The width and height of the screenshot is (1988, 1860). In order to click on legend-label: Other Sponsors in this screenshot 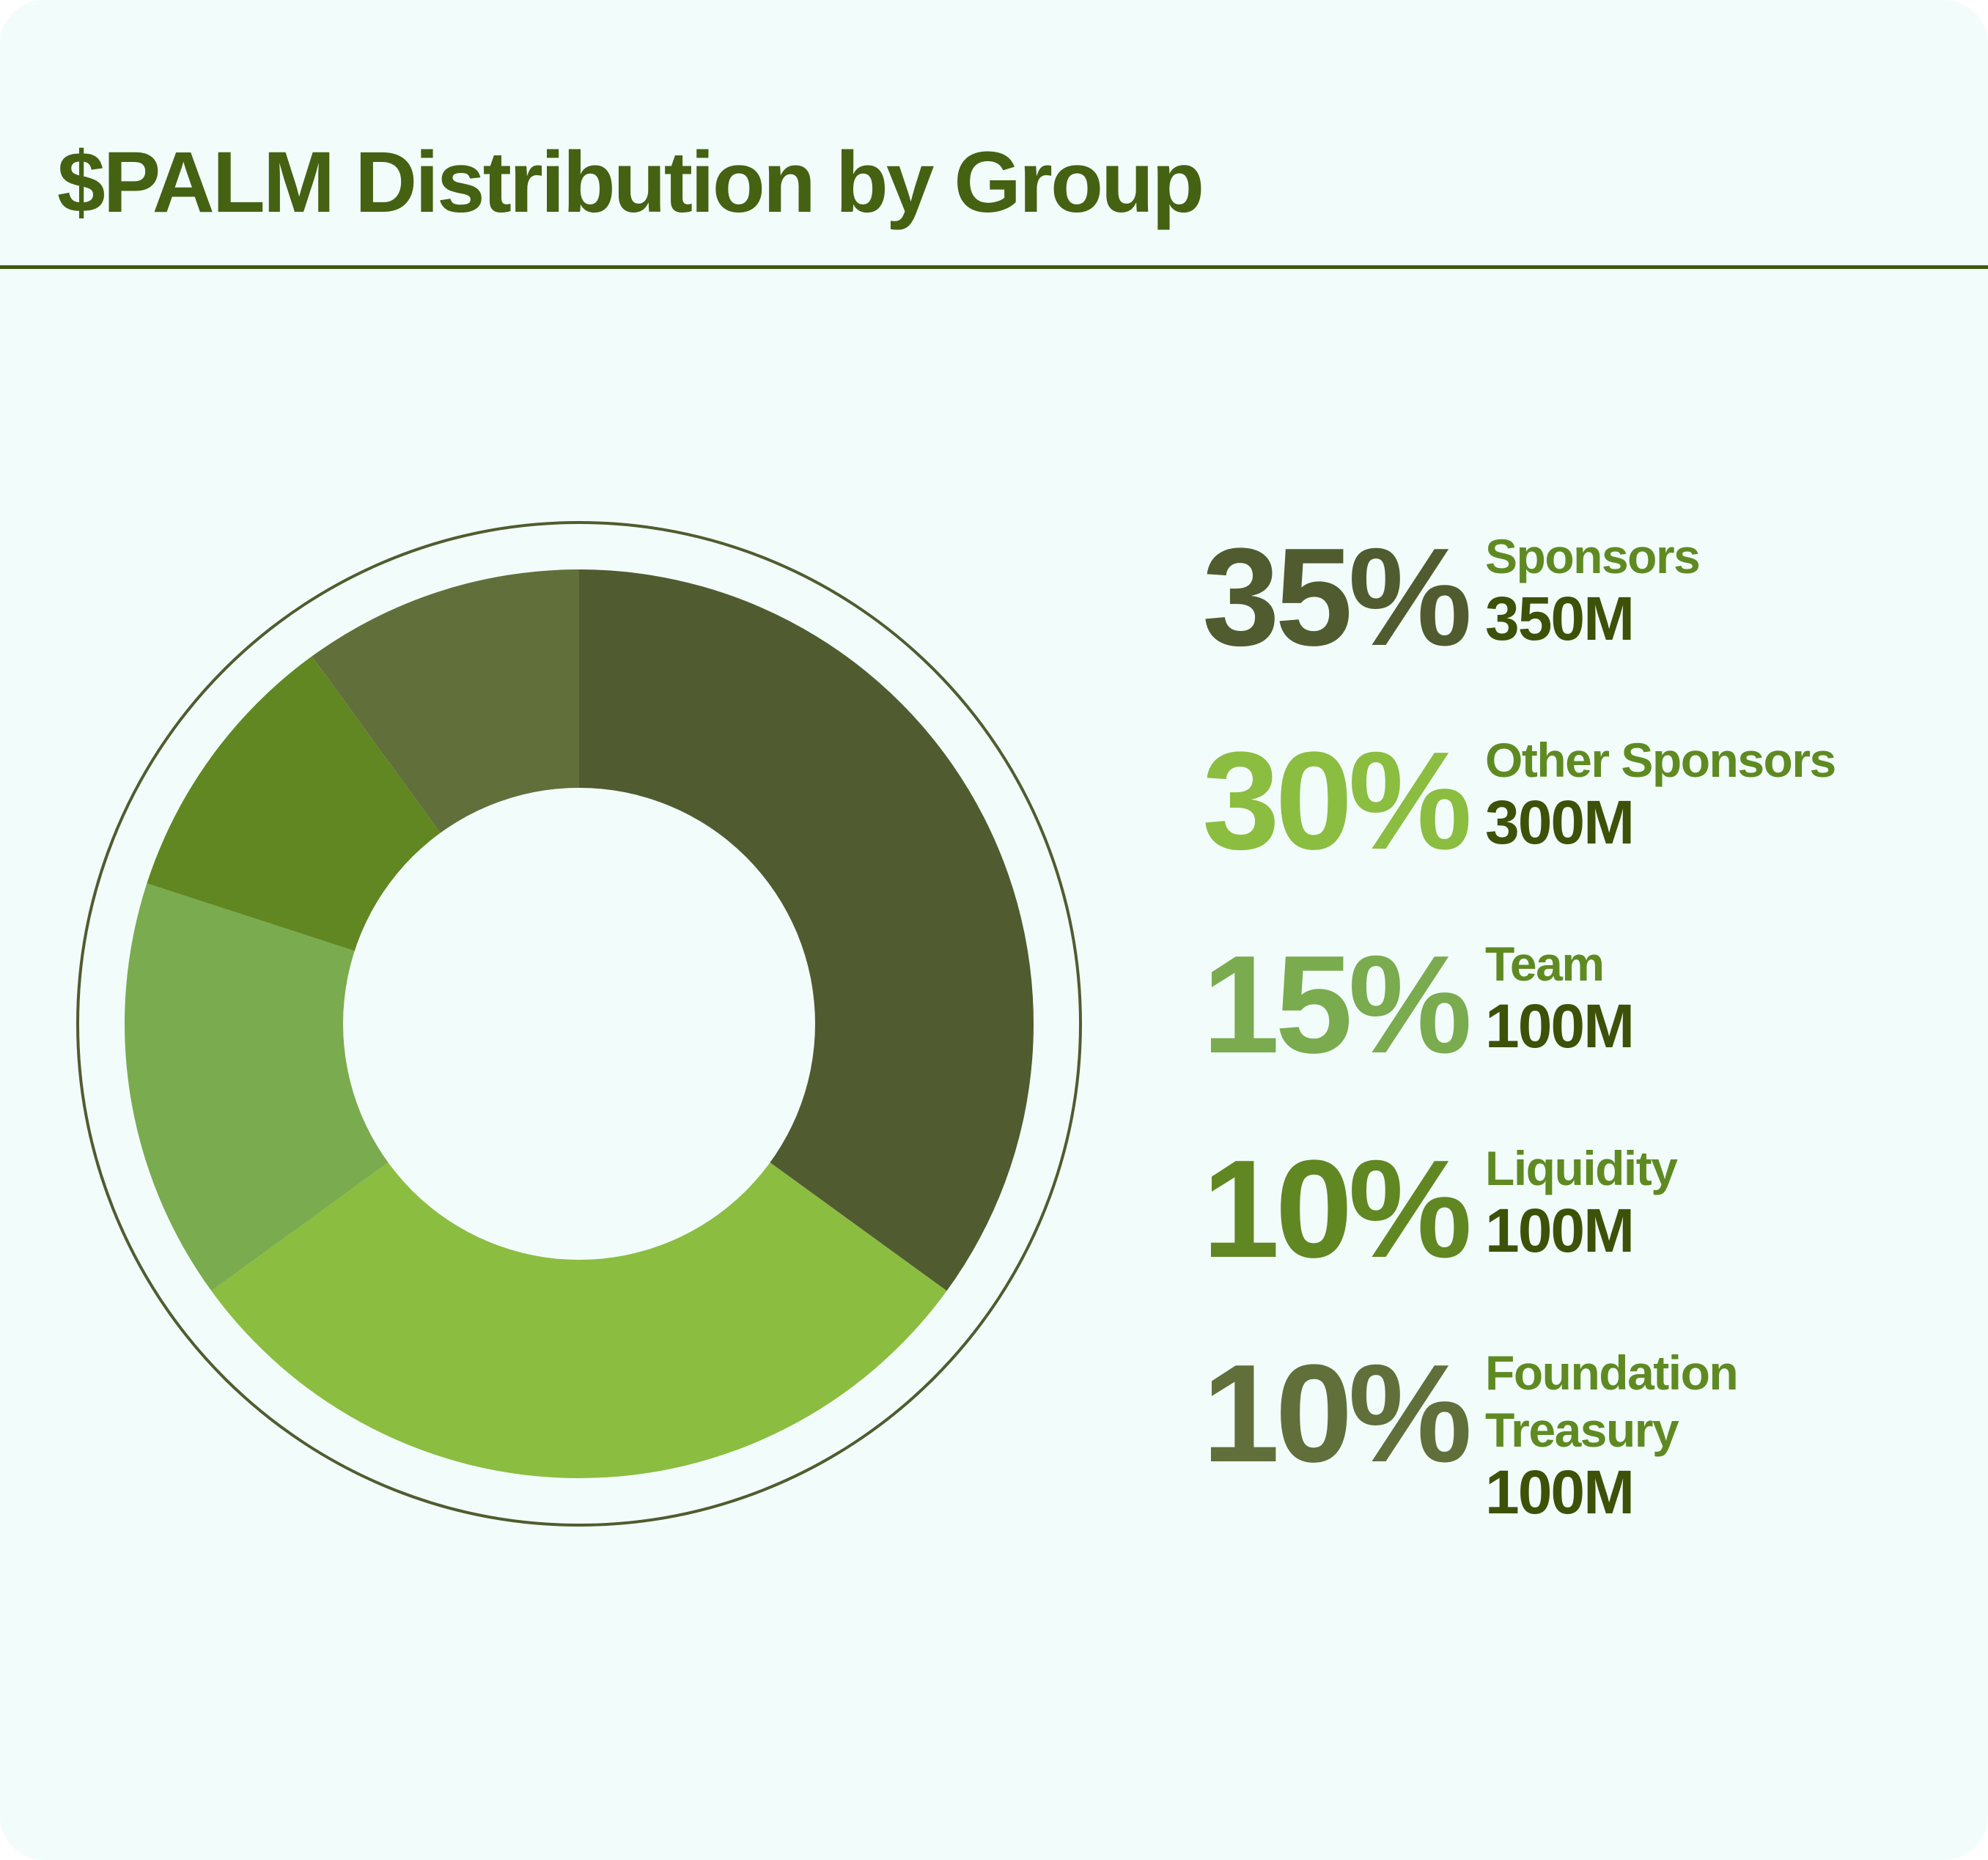, I will do `click(1660, 760)`.